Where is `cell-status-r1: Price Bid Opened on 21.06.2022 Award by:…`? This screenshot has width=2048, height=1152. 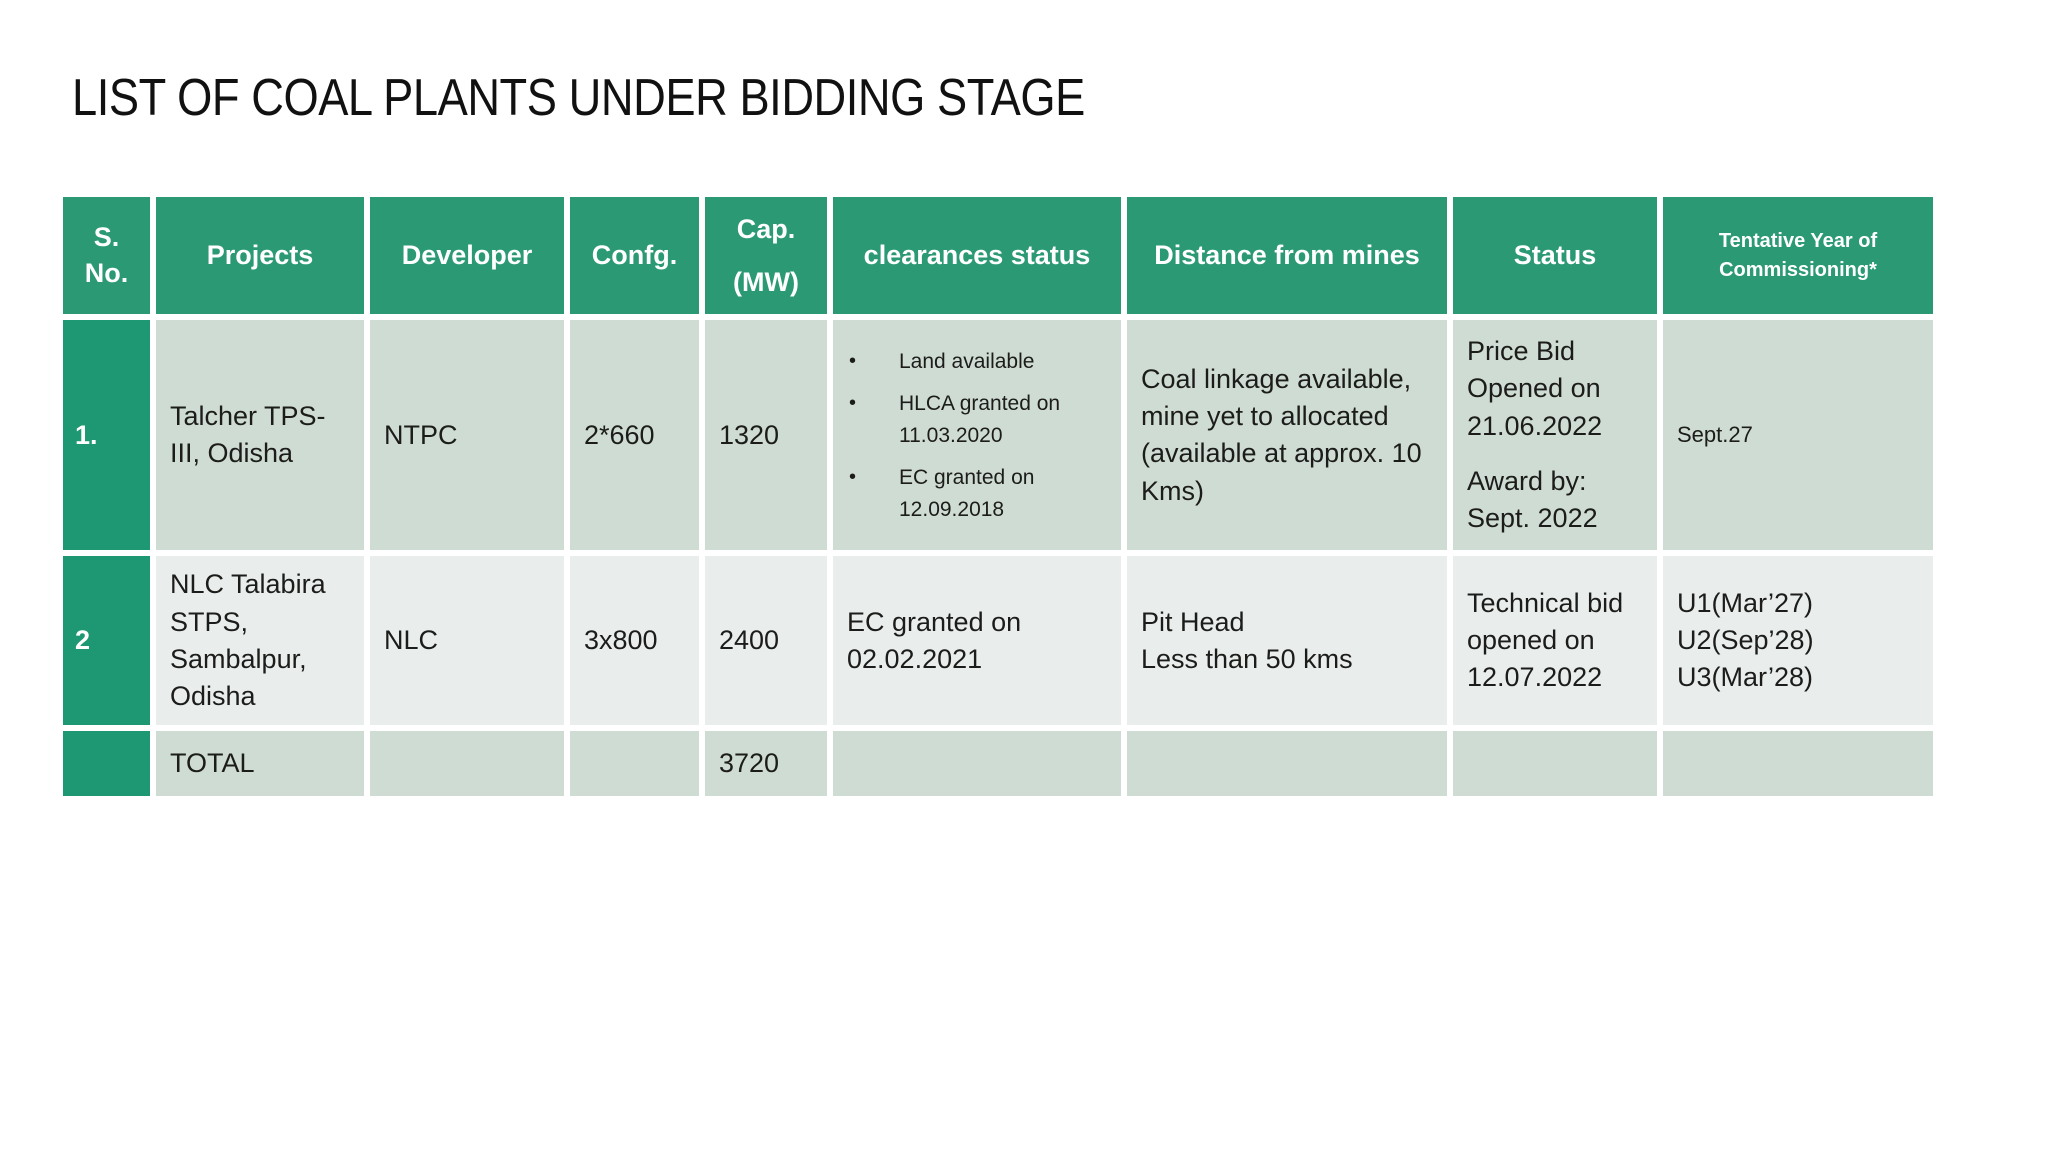 cell-status-r1: Price Bid Opened on 21.06.2022 Award by:… is located at coordinates (1555, 435).